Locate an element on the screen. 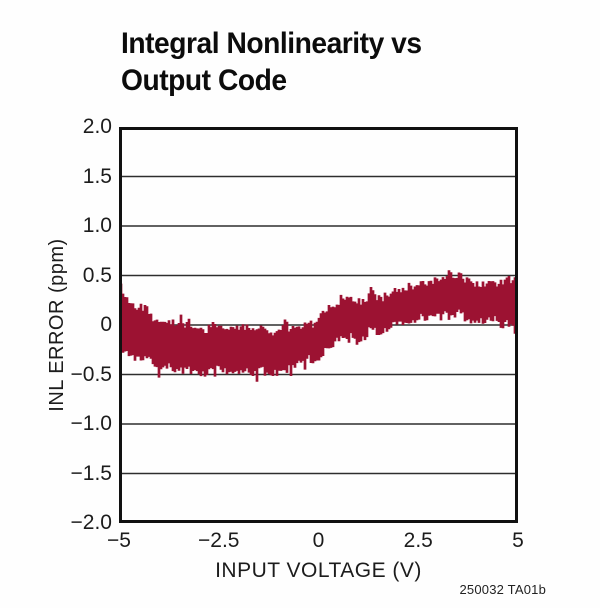  x-tick-label: 5 is located at coordinates (518, 540).